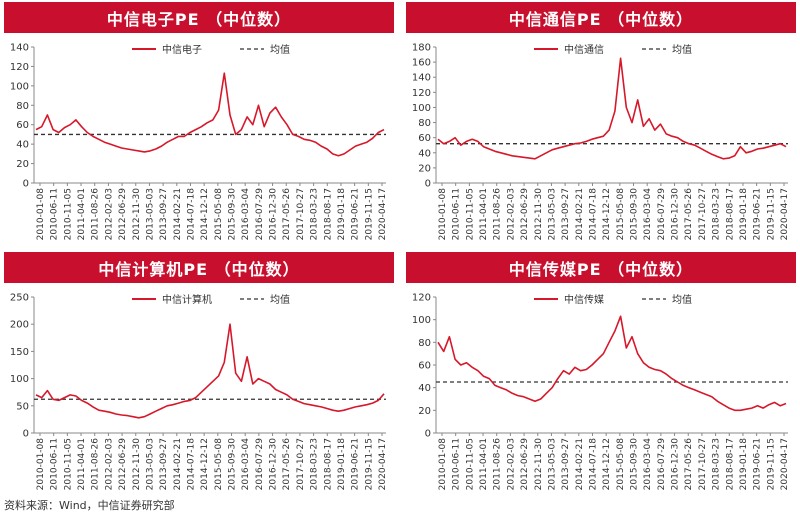 The height and width of the screenshot is (515, 800). I want to click on y-tick-label: 200, so click(19, 325).